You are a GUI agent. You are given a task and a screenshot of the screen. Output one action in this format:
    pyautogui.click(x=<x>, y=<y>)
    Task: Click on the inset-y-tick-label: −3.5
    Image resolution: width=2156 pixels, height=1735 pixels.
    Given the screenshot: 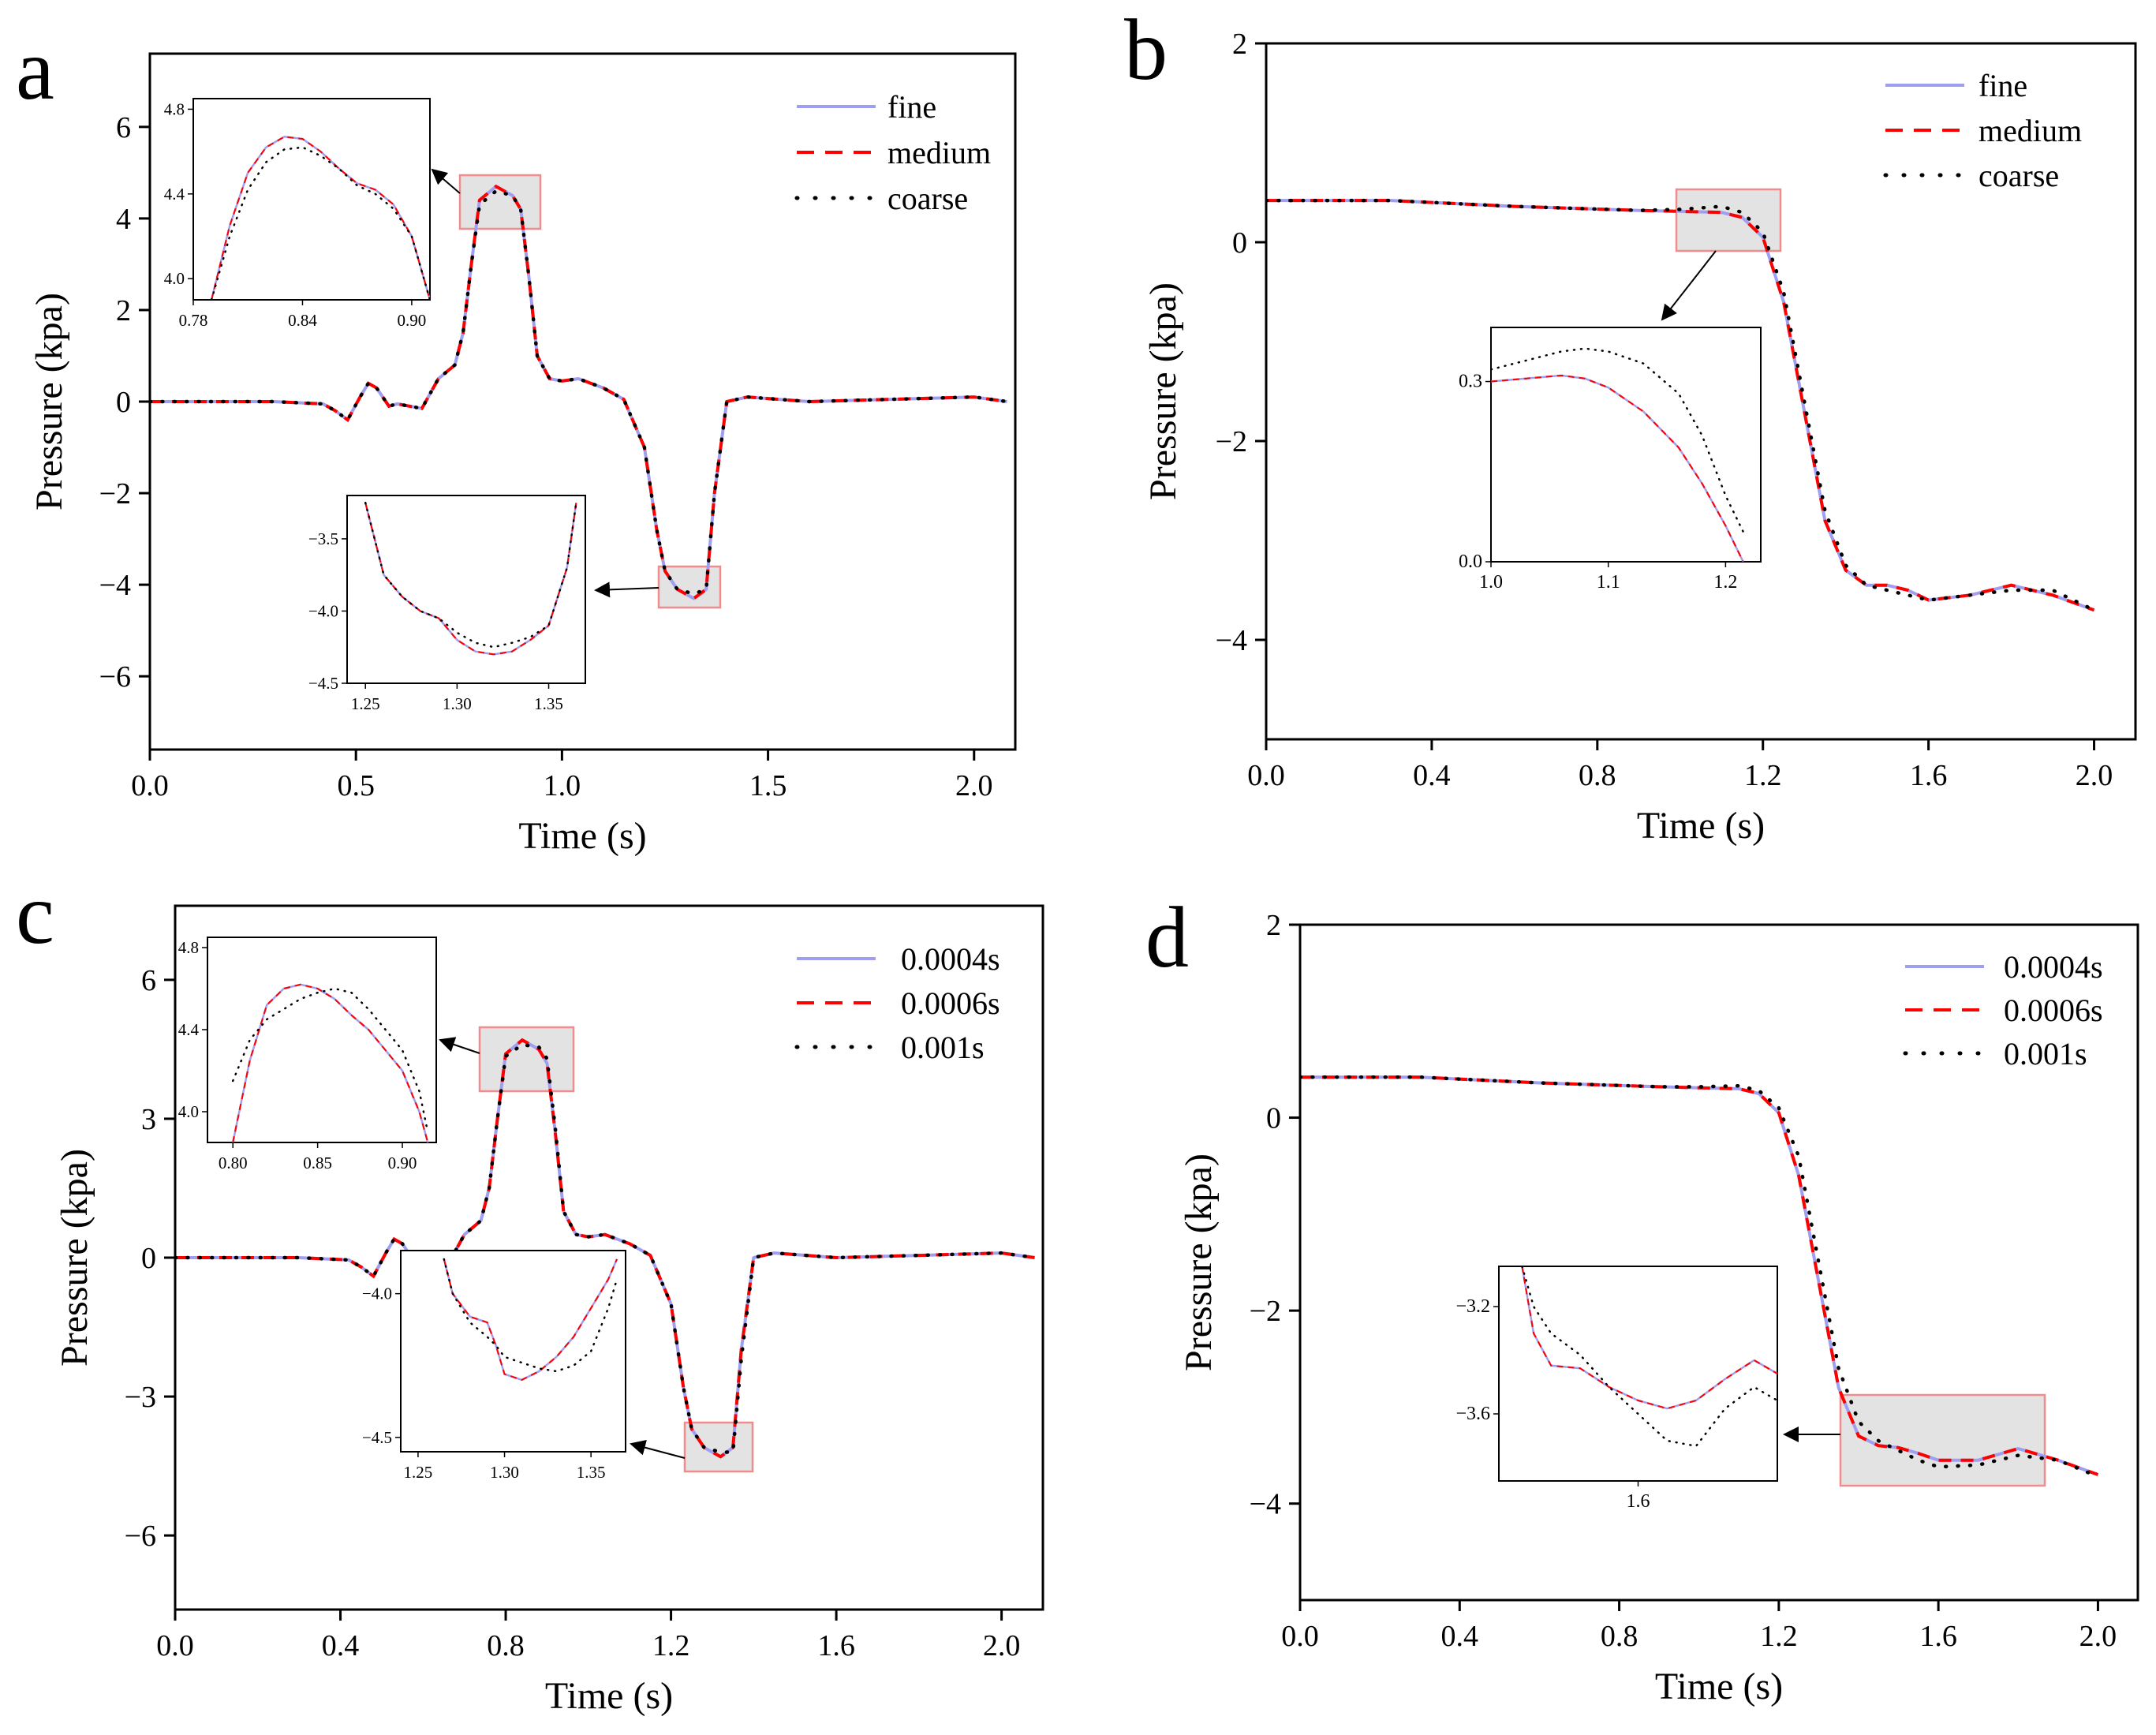 What is the action you would take?
    pyautogui.click(x=323, y=538)
    